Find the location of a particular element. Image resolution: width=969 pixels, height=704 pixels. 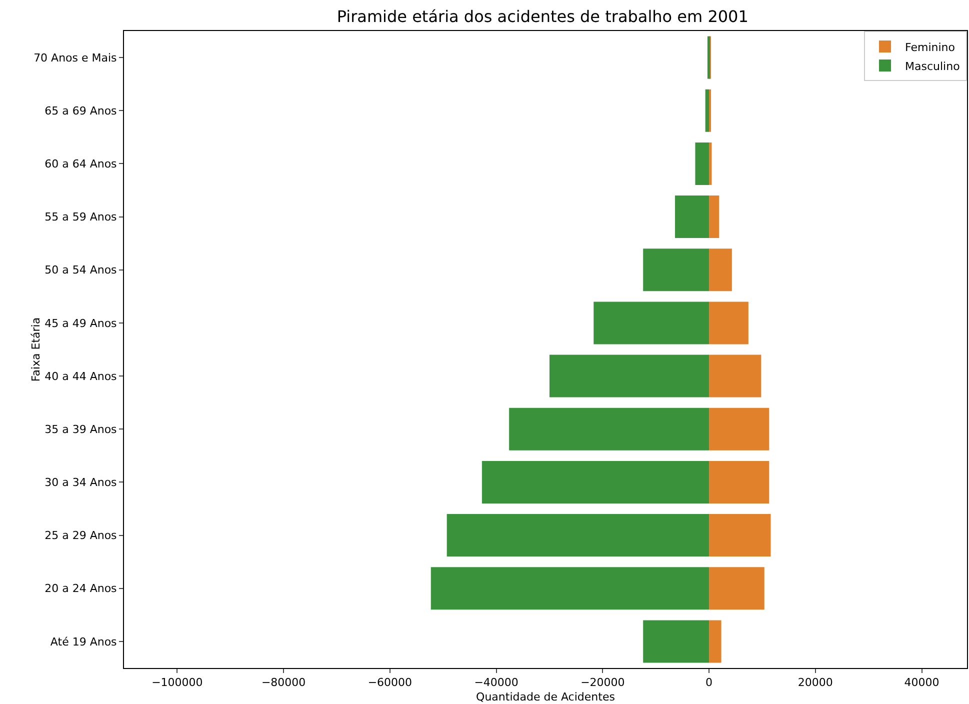

y-tick-label: 70 Anos e Mais is located at coordinates (76, 57).